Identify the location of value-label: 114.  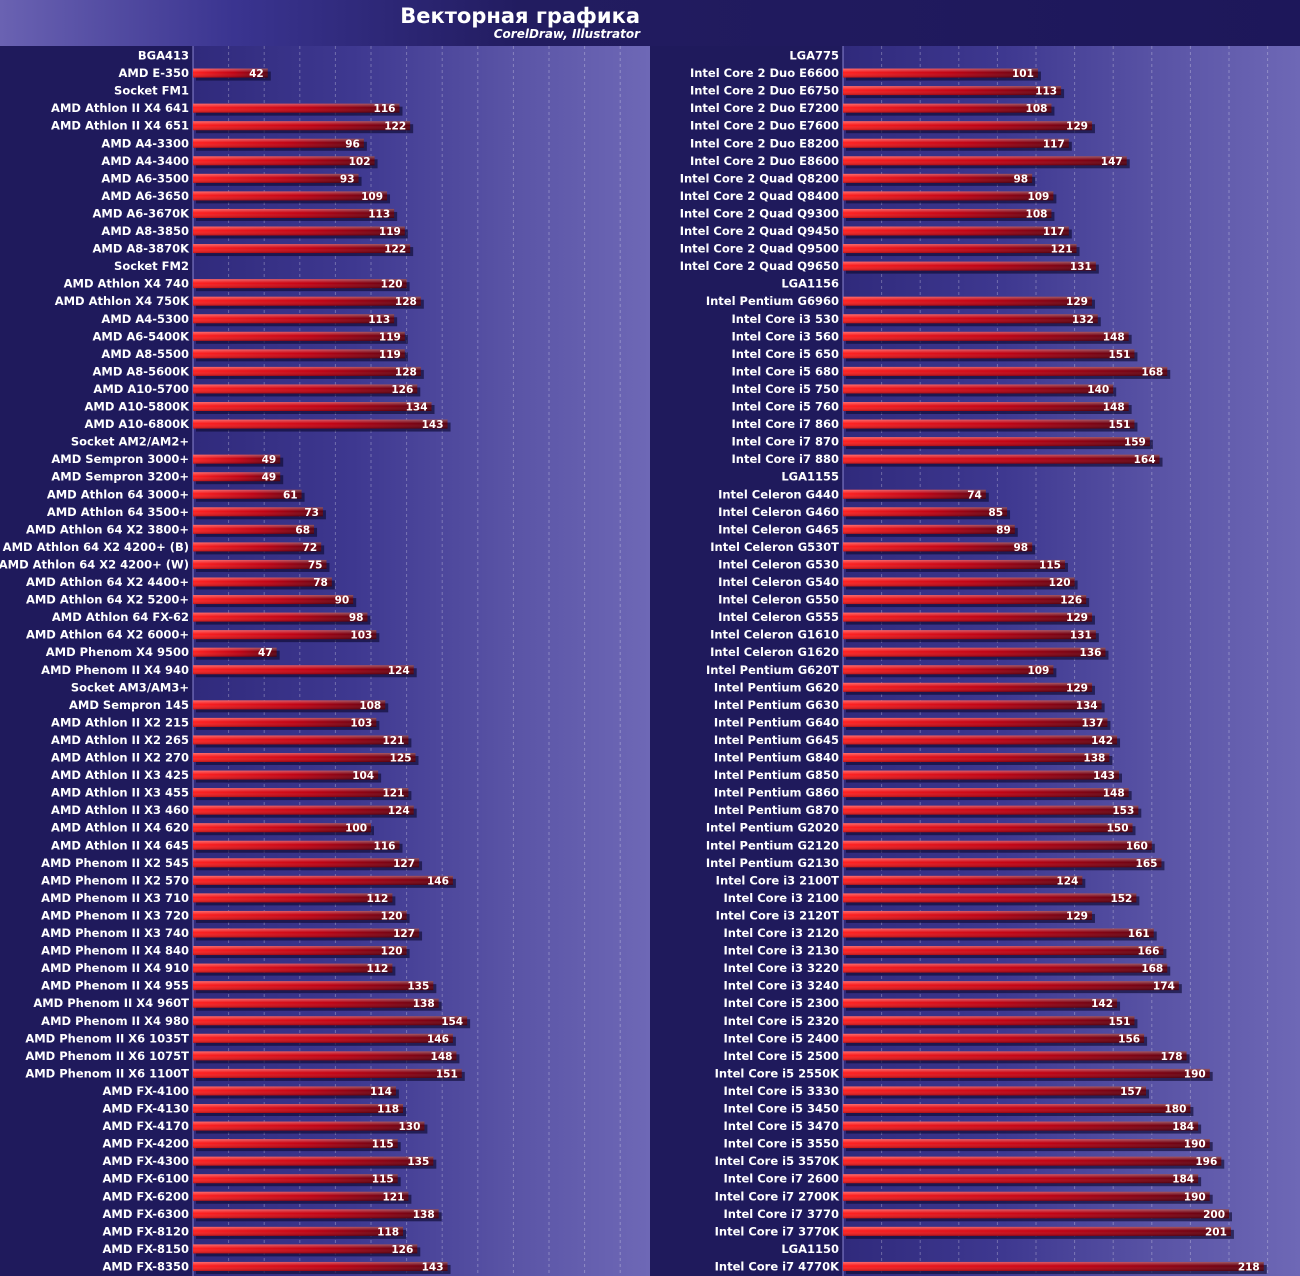
(381, 1092).